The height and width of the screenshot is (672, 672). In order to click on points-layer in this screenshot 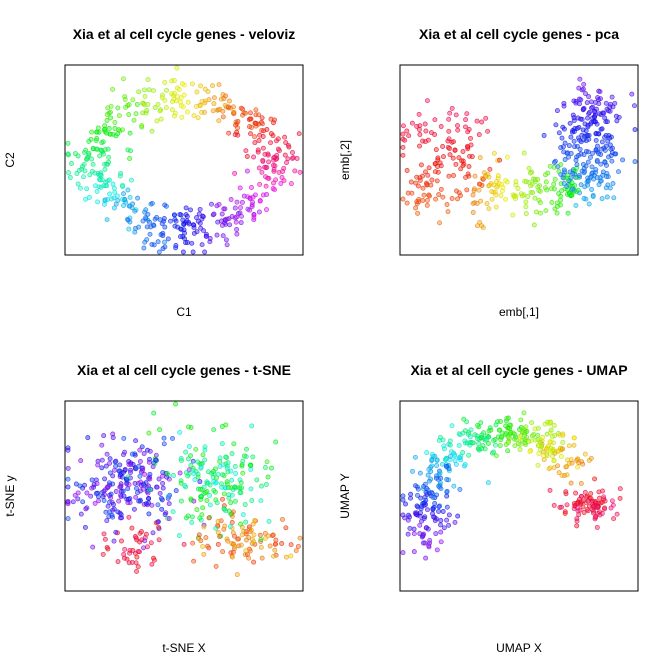, I will do `click(511, 485)`.